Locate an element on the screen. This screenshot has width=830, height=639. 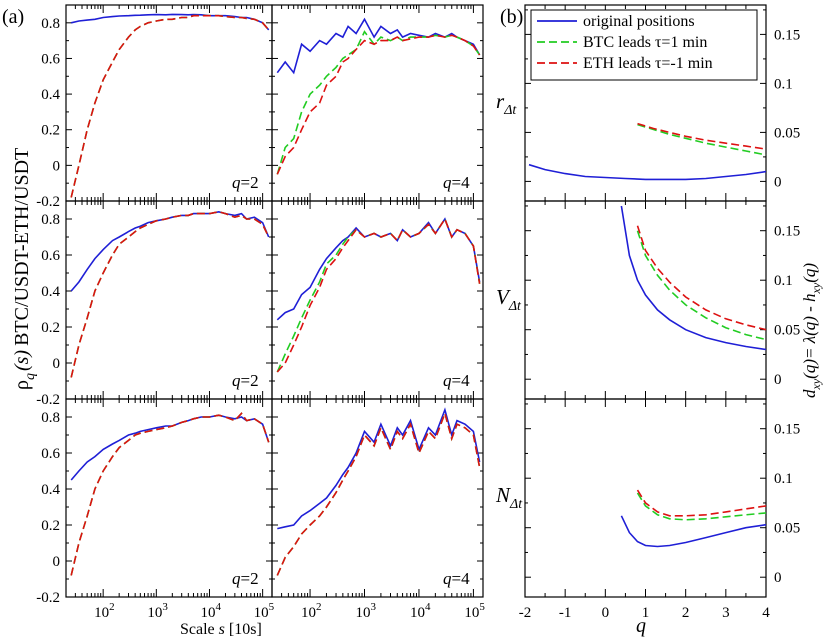
x-axis-label-b: q is located at coordinates (641, 626).